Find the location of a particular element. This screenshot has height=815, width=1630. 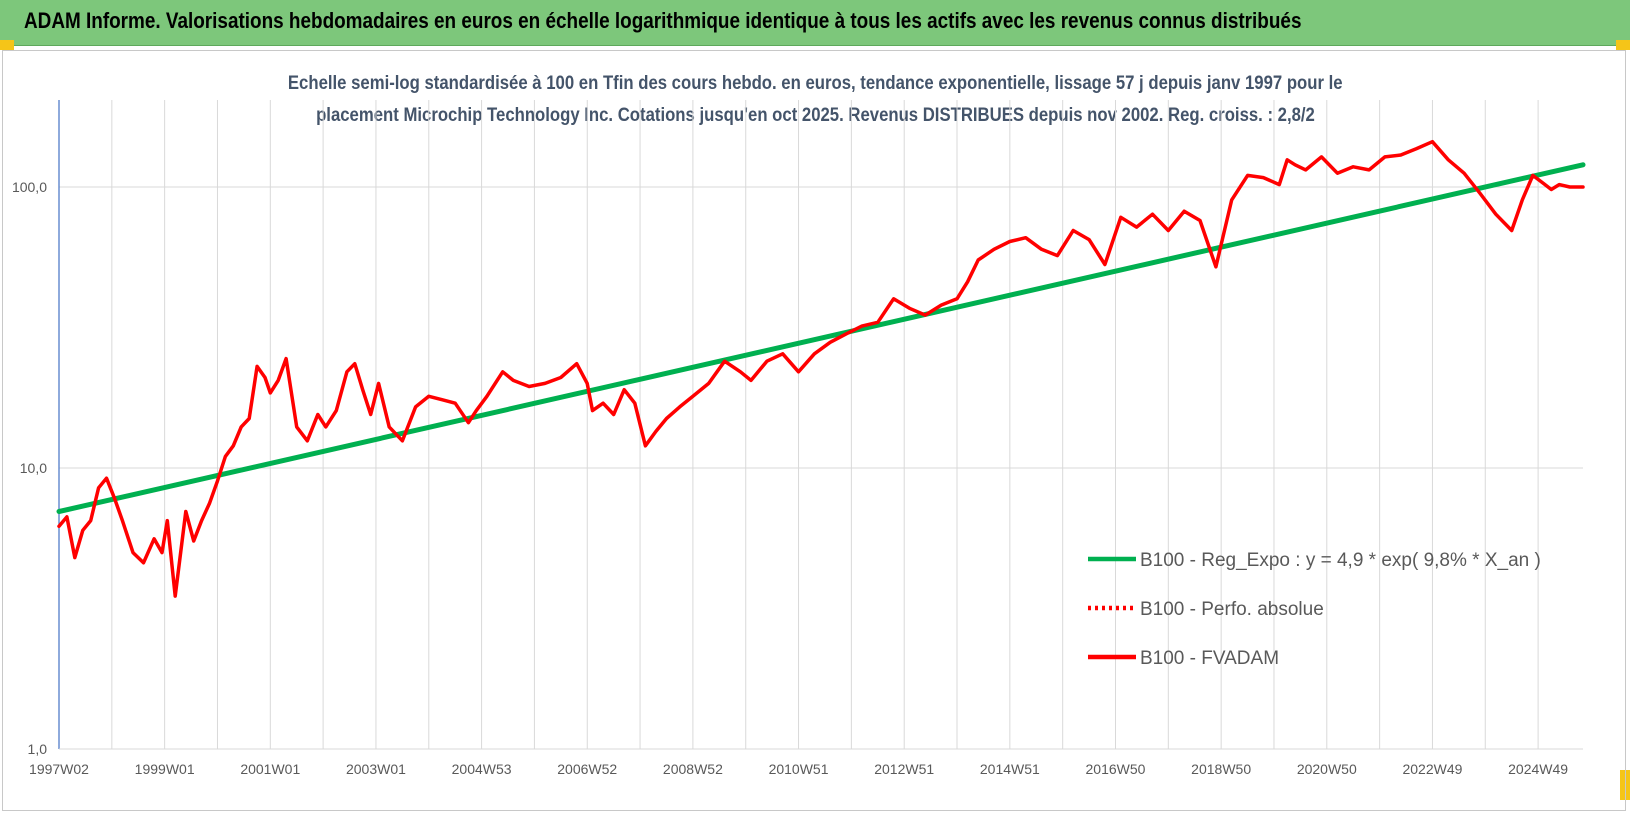

x-tick-label: 2018W50 is located at coordinates (1221, 769).